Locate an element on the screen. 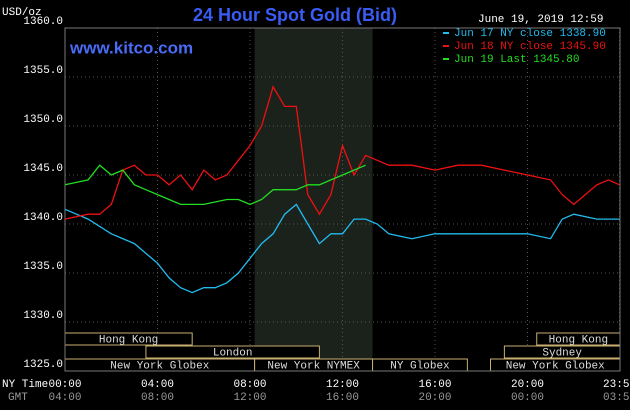 Image resolution: width=630 pixels, height=410 pixels. session-box is located at coordinates (232, 352).